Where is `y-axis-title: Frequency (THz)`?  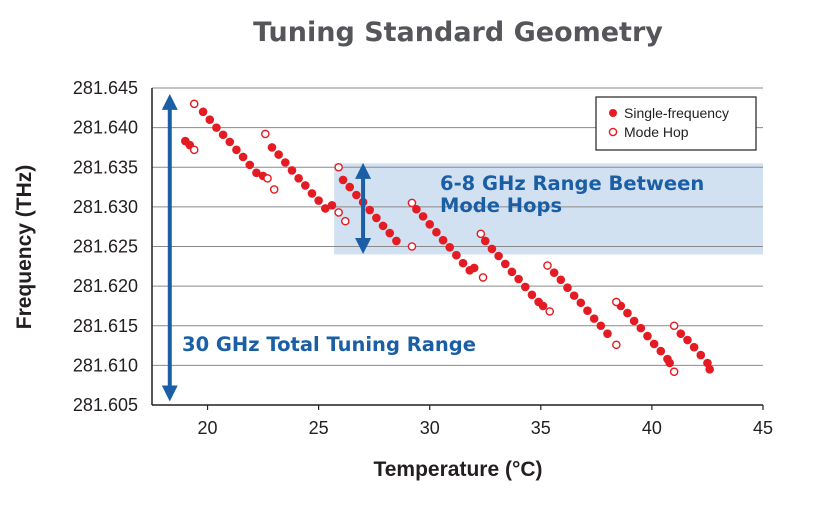 y-axis-title: Frequency (THz) is located at coordinates (24, 247).